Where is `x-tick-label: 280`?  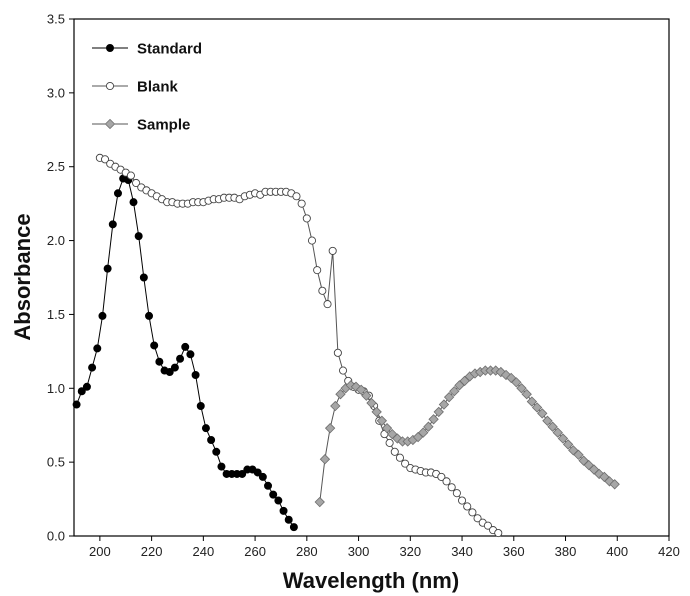
x-tick-label: 280 is located at coordinates (307, 551).